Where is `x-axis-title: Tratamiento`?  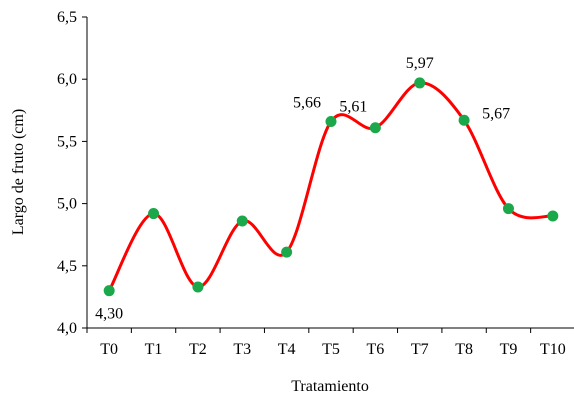
x-axis-title: Tratamiento is located at coordinates (330, 386).